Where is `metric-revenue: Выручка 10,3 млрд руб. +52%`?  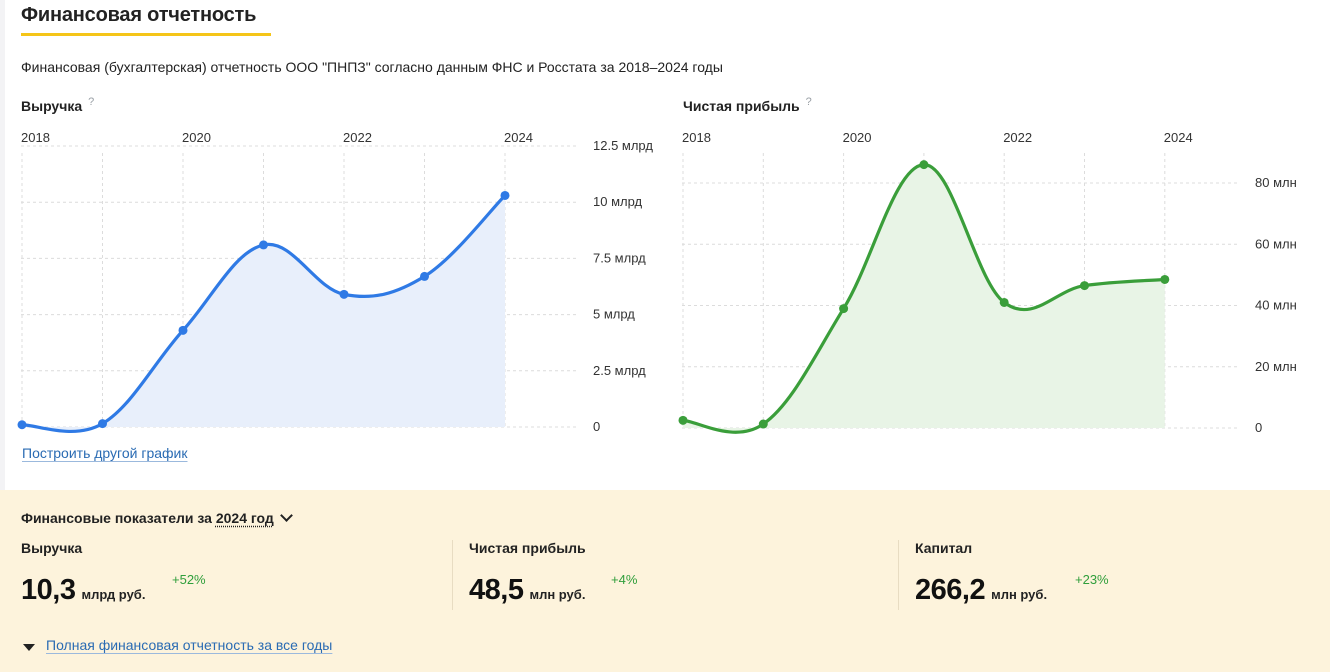
metric-revenue: Выручка 10,3 млрд руб. +52% is located at coordinates (113, 573).